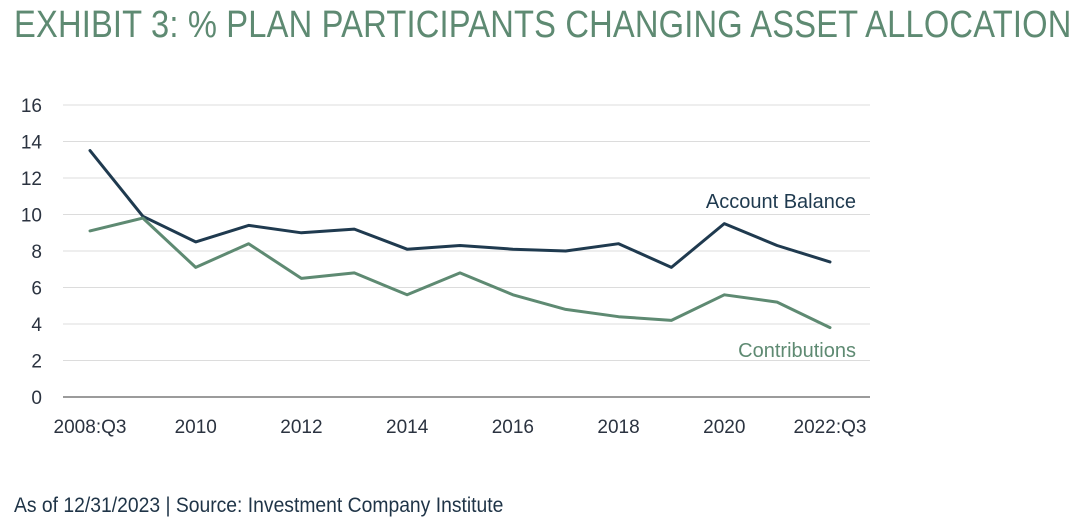 The width and height of the screenshot is (1074, 525). What do you see at coordinates (781, 202) in the screenshot?
I see `series-label-account-balance: Account Balance` at bounding box center [781, 202].